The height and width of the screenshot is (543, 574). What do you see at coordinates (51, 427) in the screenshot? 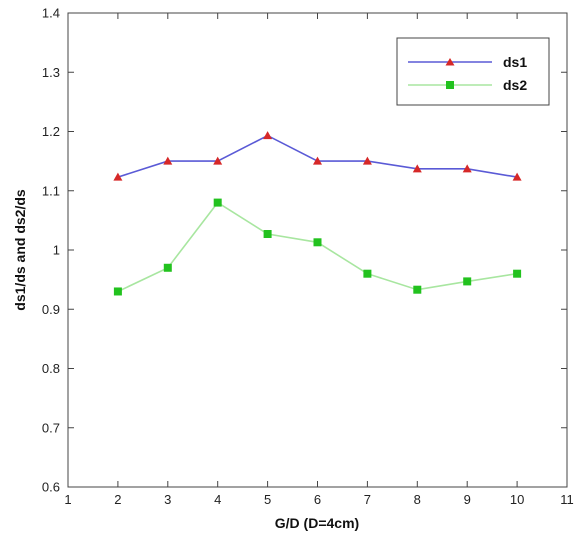
I see `y-tick-label: 0.7` at bounding box center [51, 427].